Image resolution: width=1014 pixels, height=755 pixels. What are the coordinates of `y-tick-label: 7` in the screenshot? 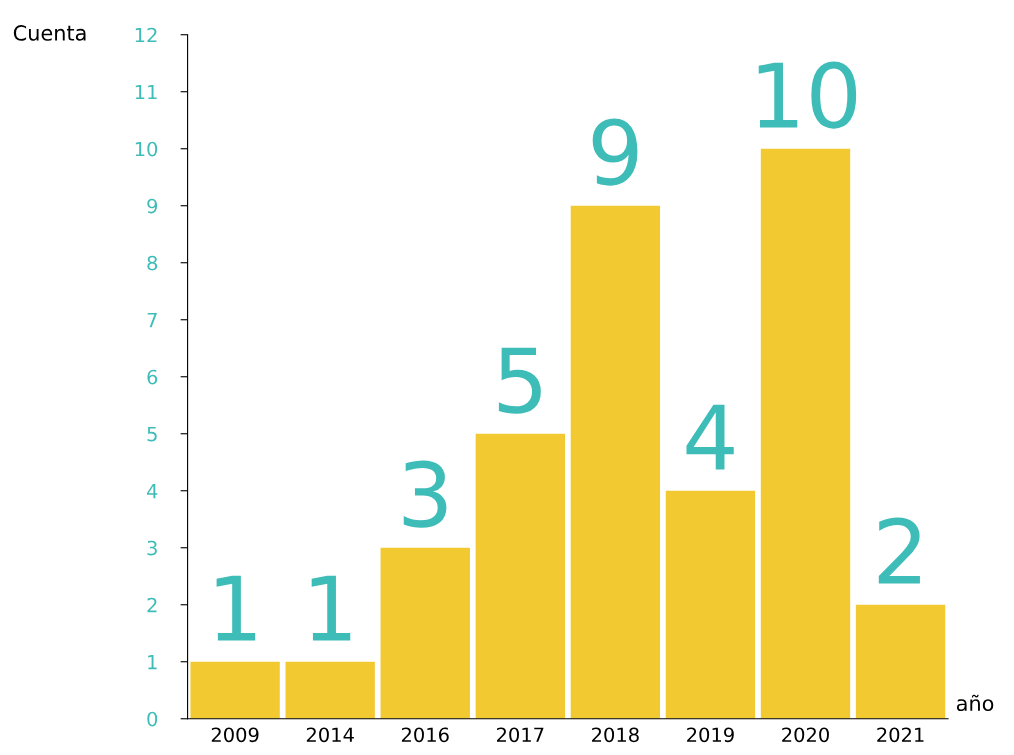 It's located at (152, 320).